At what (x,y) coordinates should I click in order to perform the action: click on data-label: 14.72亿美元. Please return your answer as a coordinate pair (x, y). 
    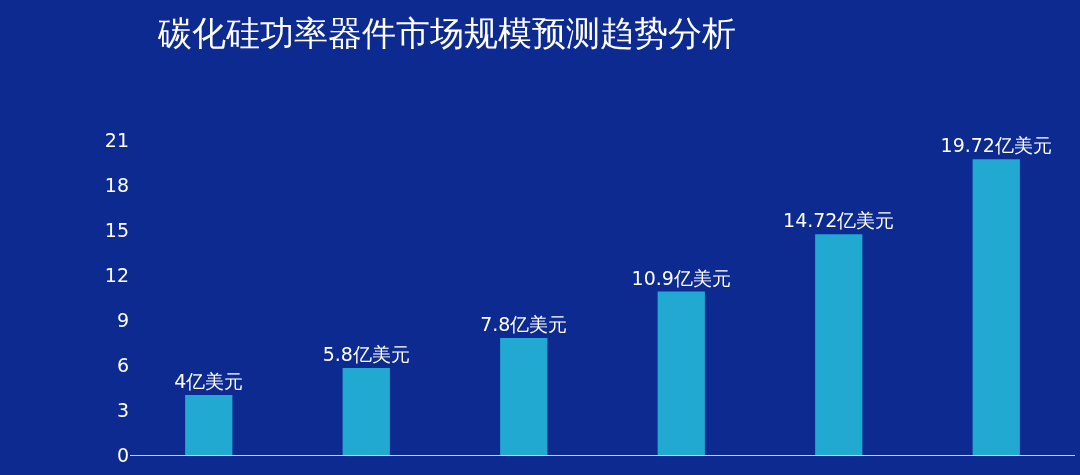
    Looking at the image, I should click on (839, 220).